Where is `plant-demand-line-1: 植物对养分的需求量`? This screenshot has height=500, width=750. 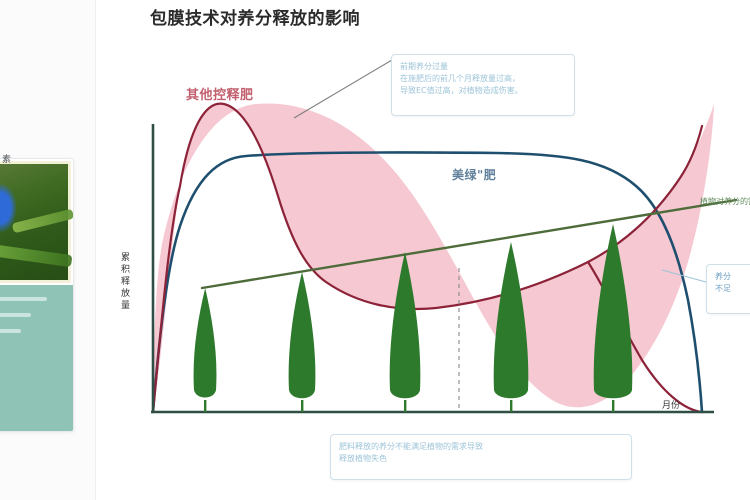 plant-demand-line-1: 植物对养分的需求量 is located at coordinates (725, 201).